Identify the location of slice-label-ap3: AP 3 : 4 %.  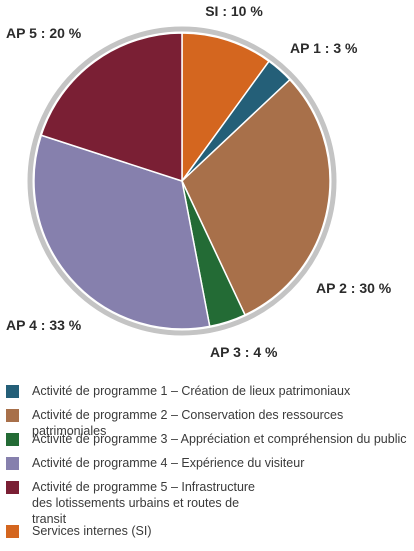
(244, 352).